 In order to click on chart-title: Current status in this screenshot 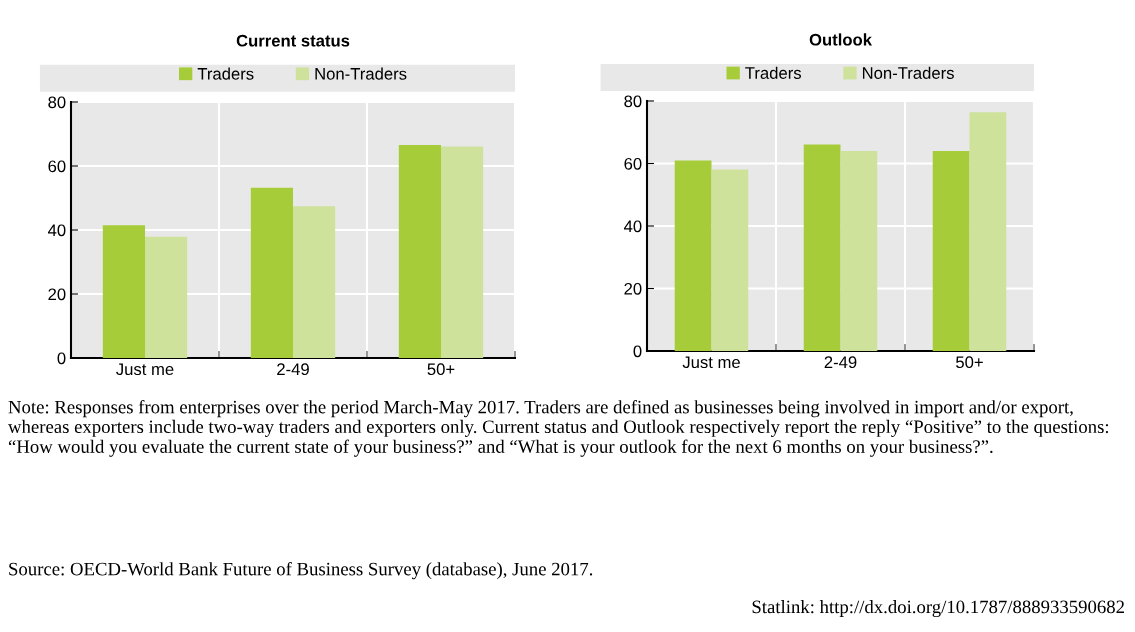, I will do `click(293, 40)`.